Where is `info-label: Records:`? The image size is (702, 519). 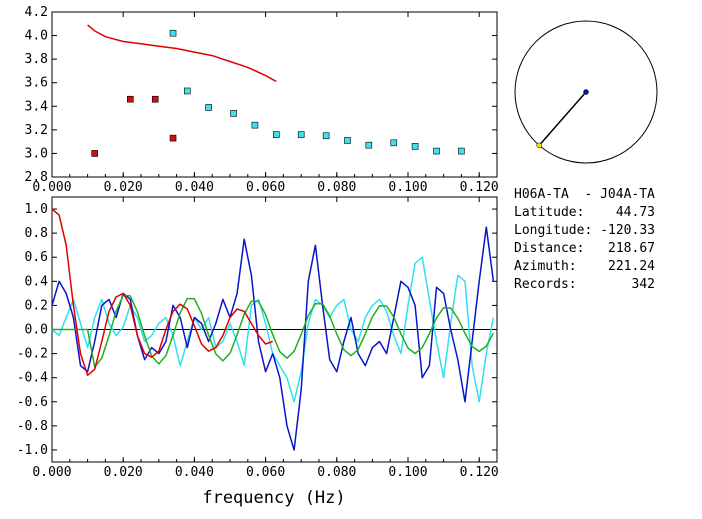
info-label: Records: is located at coordinates (545, 284).